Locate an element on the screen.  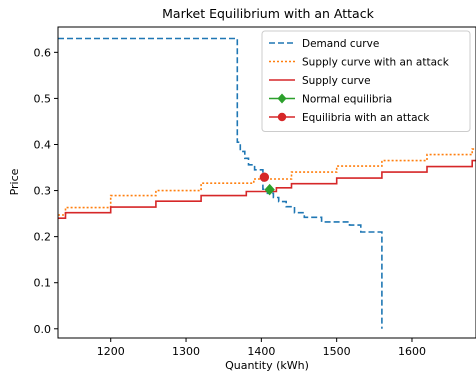
y-tick-label: 0.5 is located at coordinates (43, 98).